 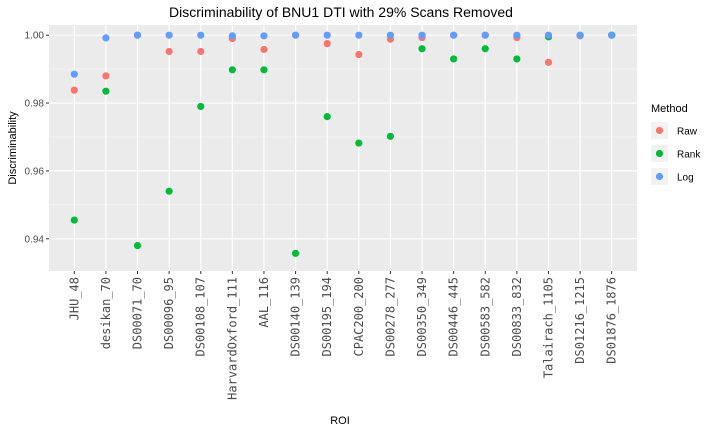 I want to click on legend-key-raw, so click(x=659, y=130).